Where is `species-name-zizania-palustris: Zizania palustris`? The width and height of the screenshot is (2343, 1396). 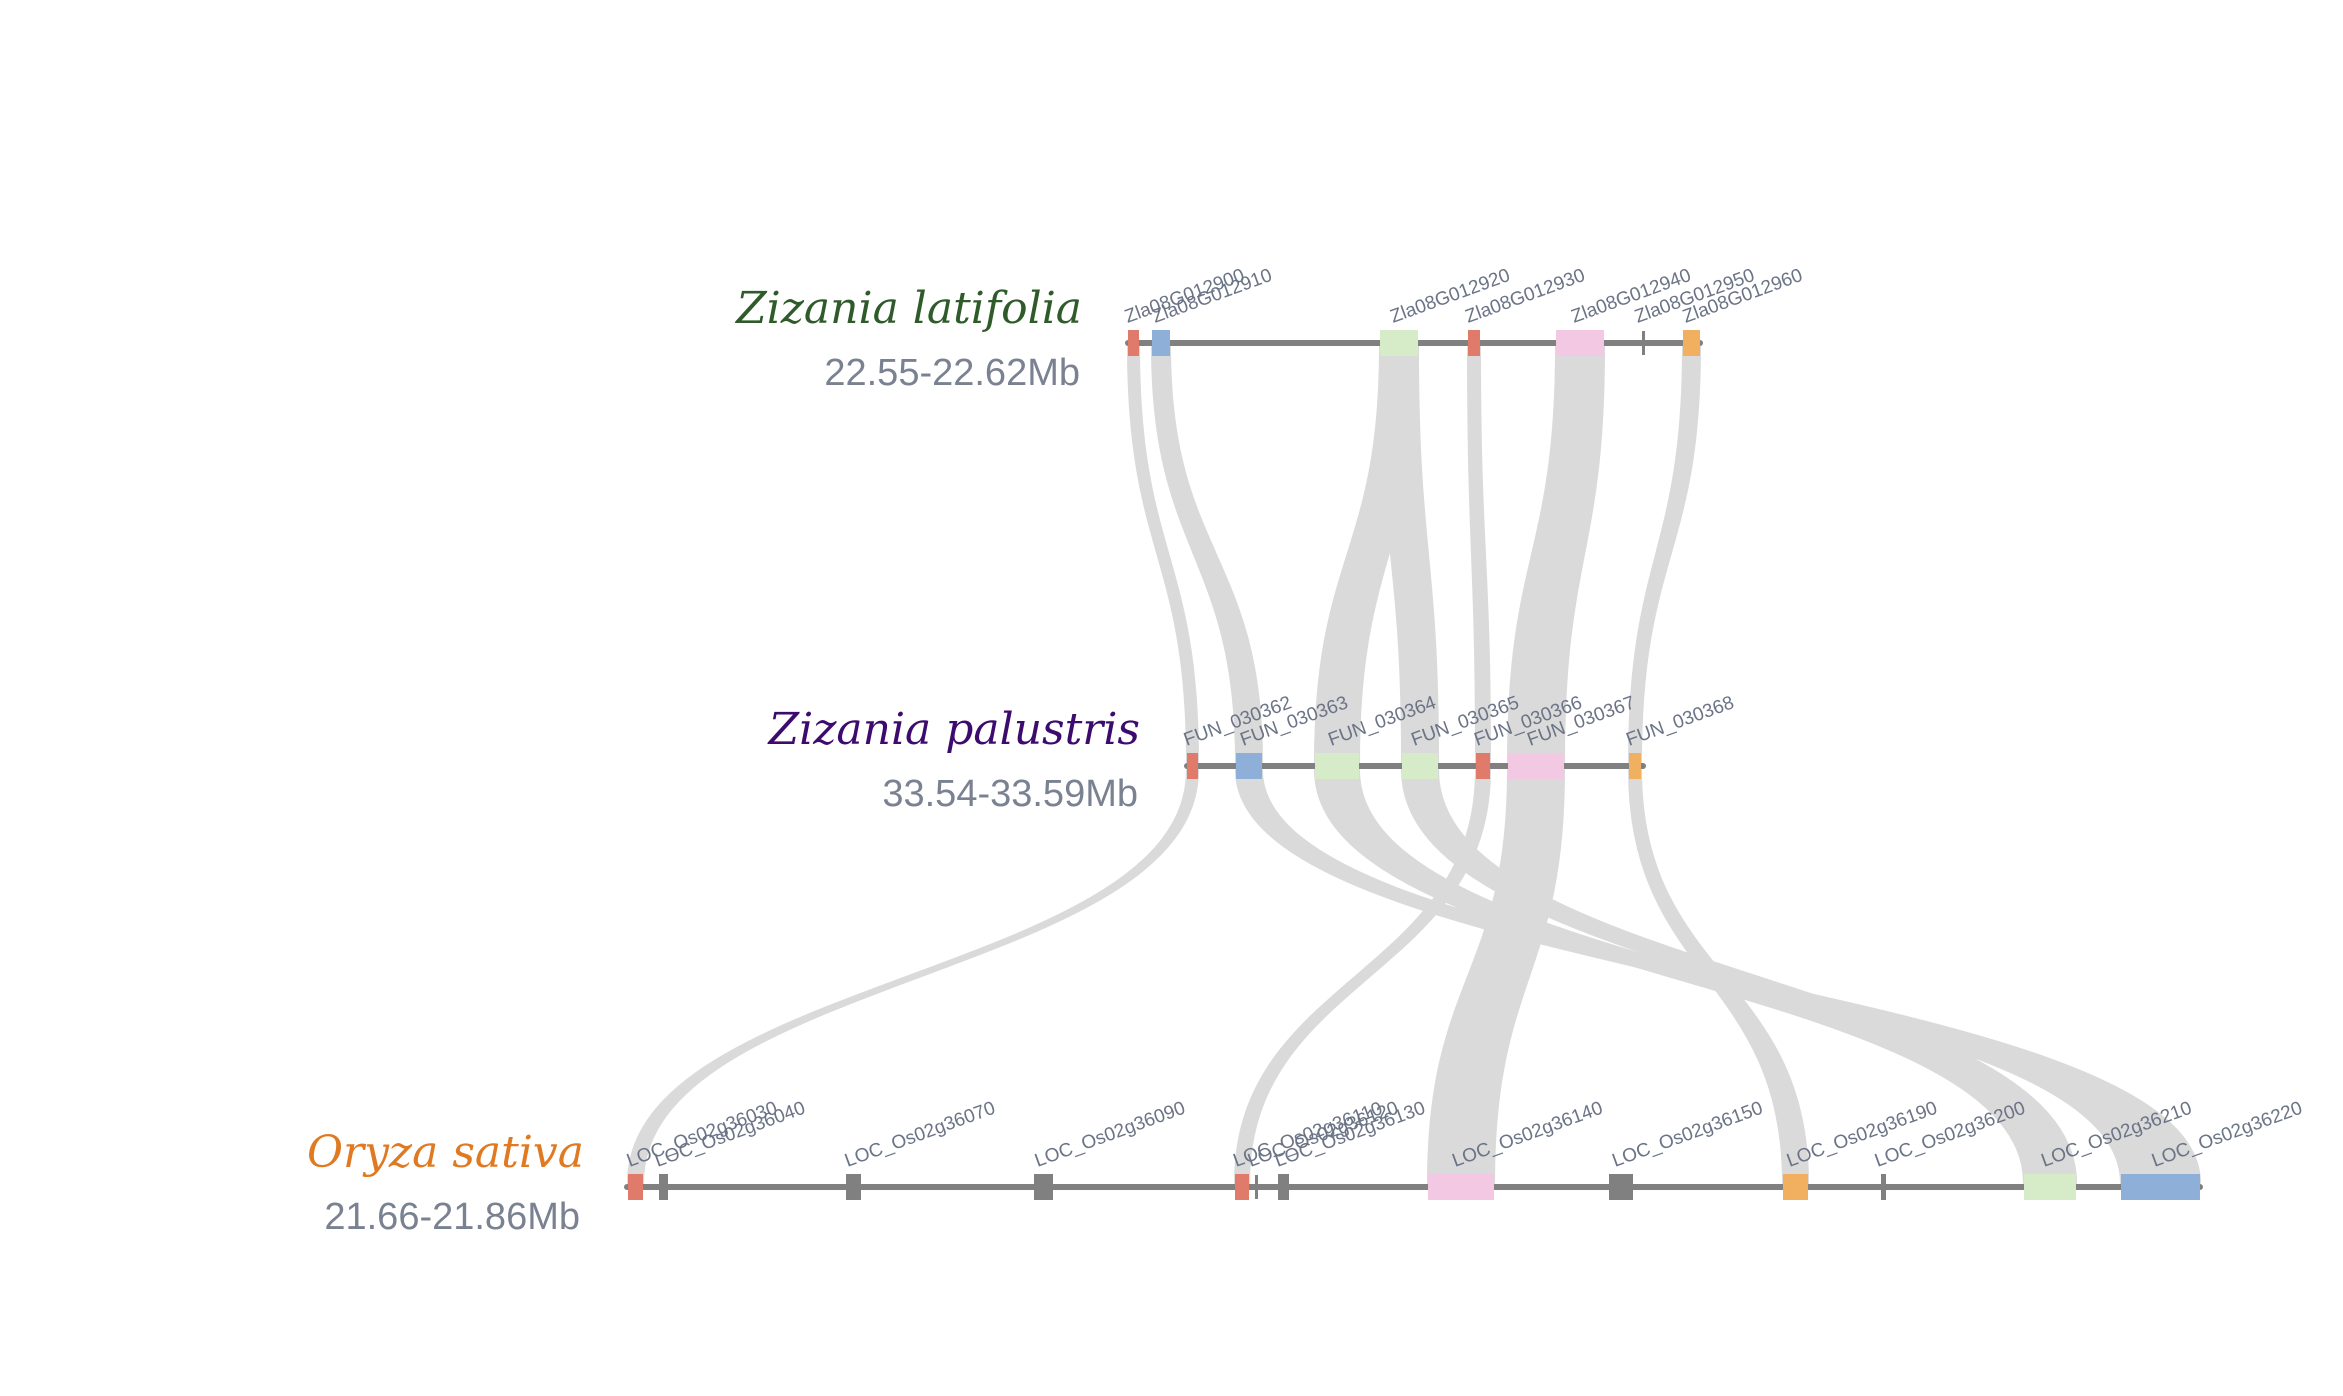
species-name-zizania-palustris: Zizania palustris is located at coordinates (953, 729).